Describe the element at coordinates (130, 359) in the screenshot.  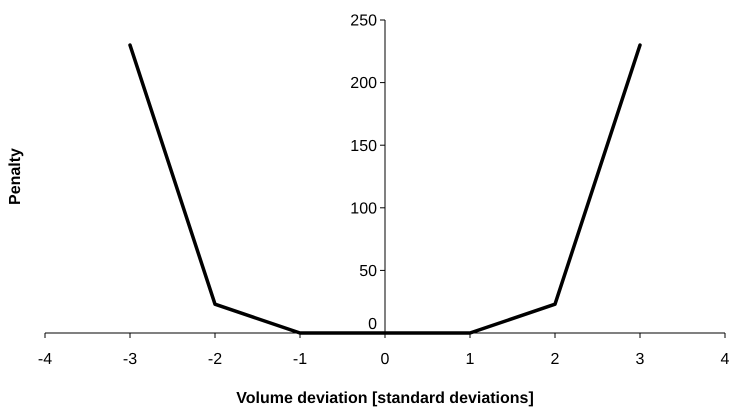
I see `x-tick-label: -3` at that location.